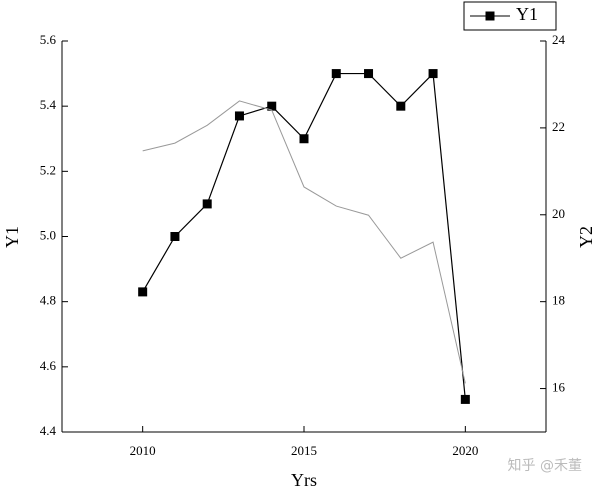  What do you see at coordinates (48, 300) in the screenshot?
I see `y-tick-label: 4.8` at bounding box center [48, 300].